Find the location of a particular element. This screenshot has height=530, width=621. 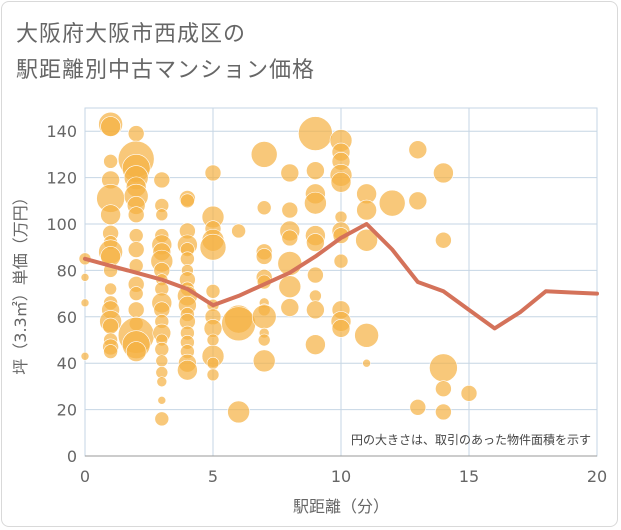

x-tick-label: 20 is located at coordinates (597, 476).